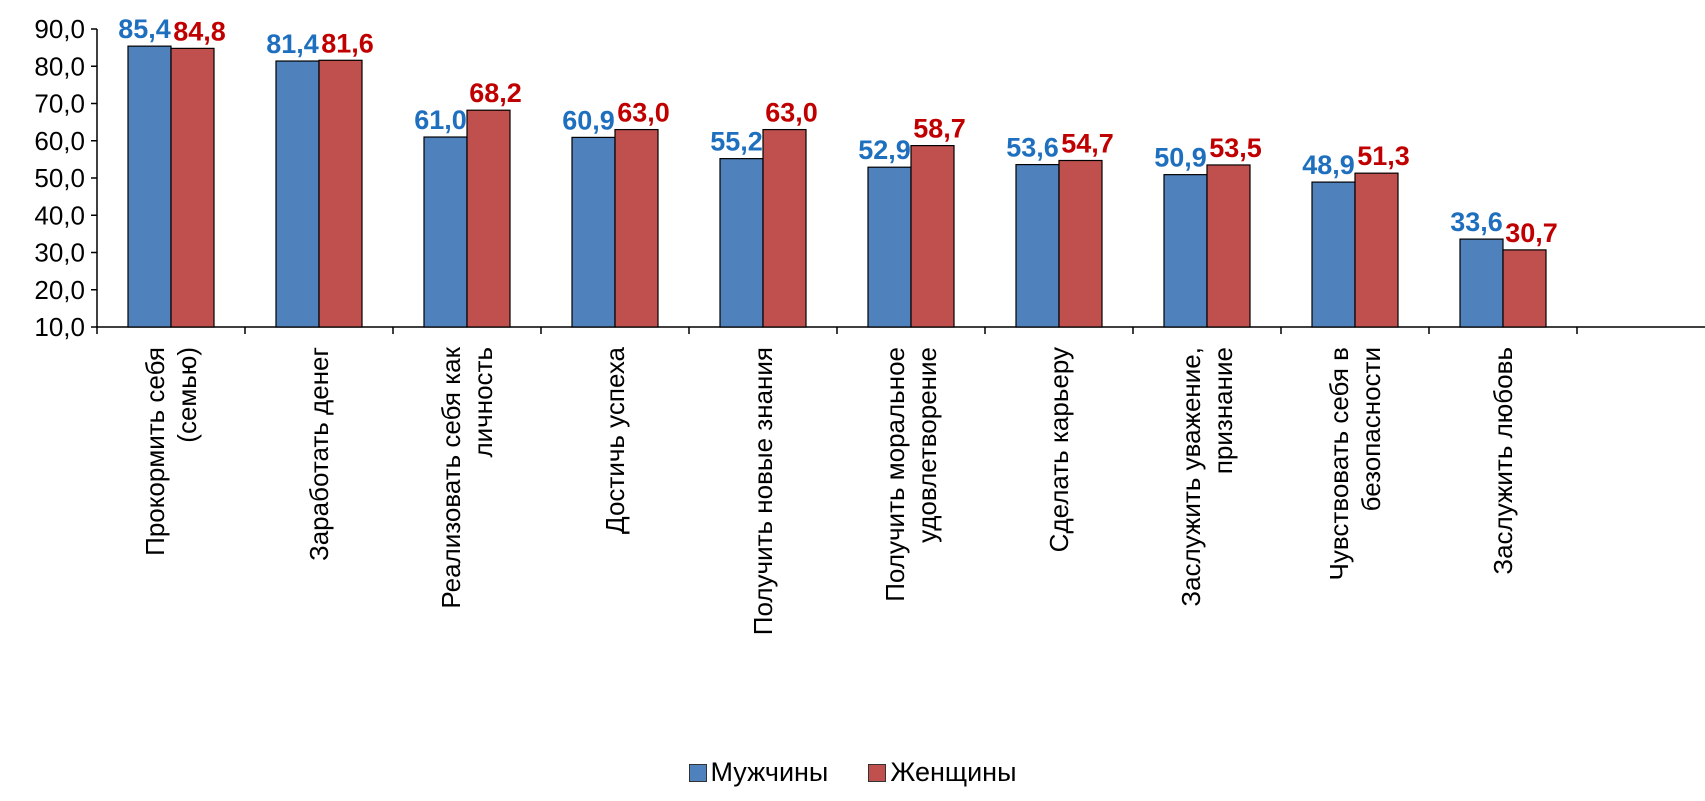 The width and height of the screenshot is (1705, 801). Describe the element at coordinates (187, 395) in the screenshot. I see `category-label-line: (семью)` at that location.